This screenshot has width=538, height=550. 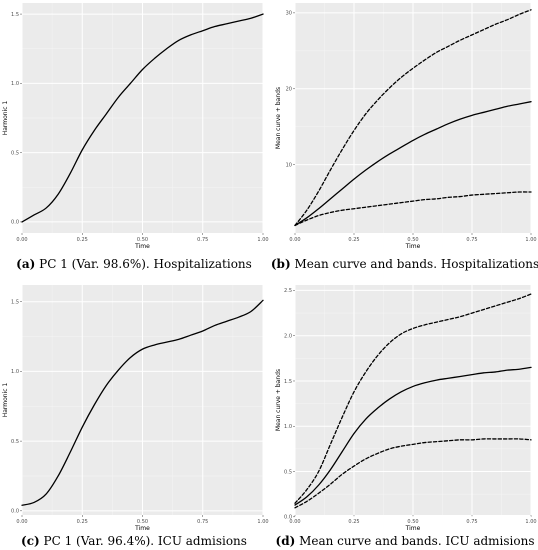 What do you see at coordinates (288, 337) in the screenshot?
I see `y-tick-label: 2.0` at bounding box center [288, 337].